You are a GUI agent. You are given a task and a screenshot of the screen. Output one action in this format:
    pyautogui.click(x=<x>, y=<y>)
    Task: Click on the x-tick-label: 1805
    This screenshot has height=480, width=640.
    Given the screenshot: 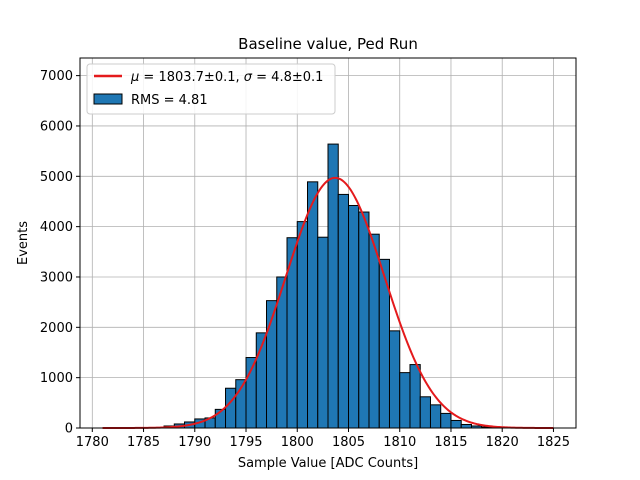 What is the action you would take?
    pyautogui.click(x=348, y=442)
    